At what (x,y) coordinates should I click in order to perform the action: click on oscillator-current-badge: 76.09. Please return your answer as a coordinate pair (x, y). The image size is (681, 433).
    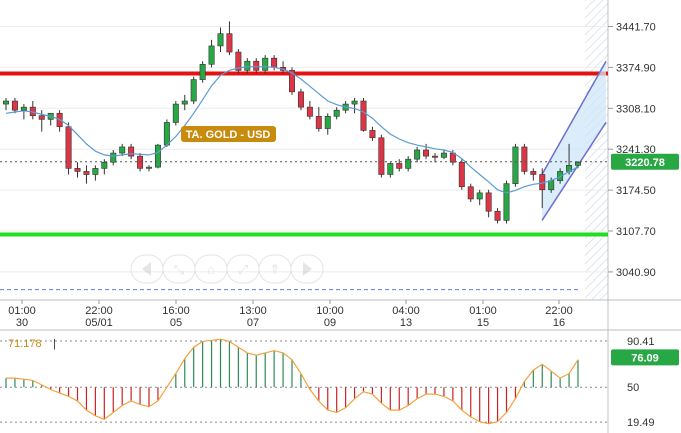
    Looking at the image, I should click on (645, 357).